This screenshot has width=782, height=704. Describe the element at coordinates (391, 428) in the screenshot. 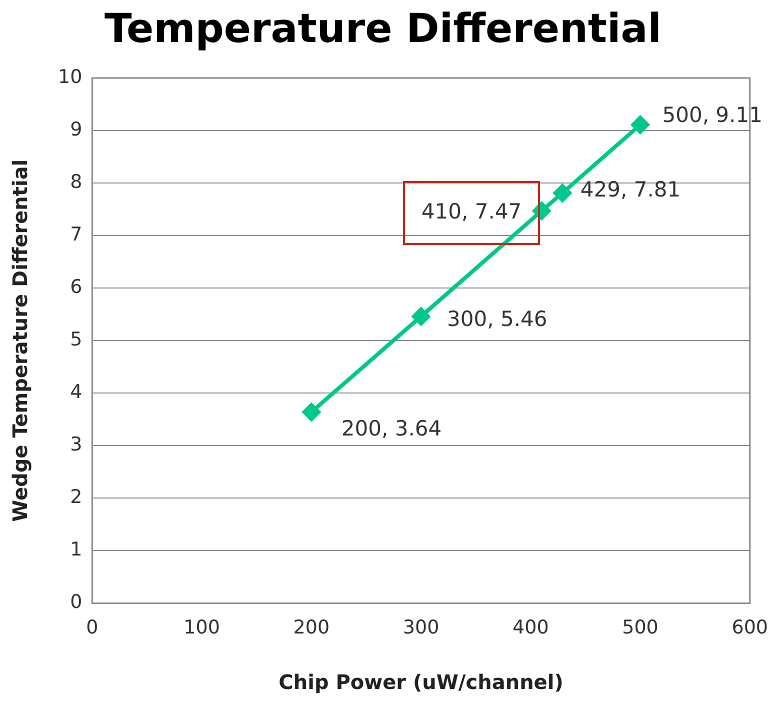

I see `data-label: 200, 3.64` at that location.